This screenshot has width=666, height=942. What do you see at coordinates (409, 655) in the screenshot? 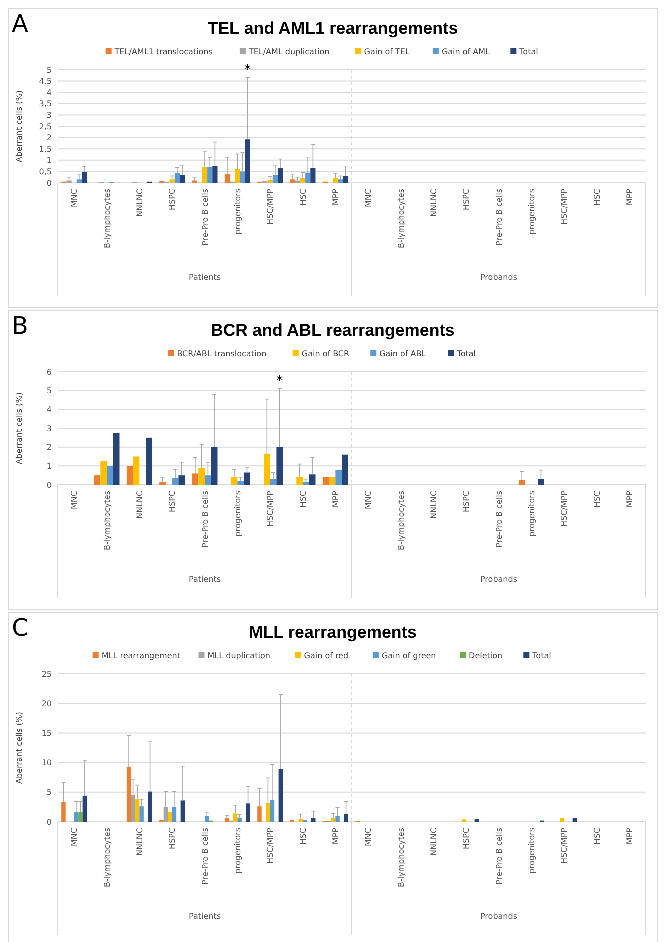
I see `legend-label: Gain of green` at bounding box center [409, 655].